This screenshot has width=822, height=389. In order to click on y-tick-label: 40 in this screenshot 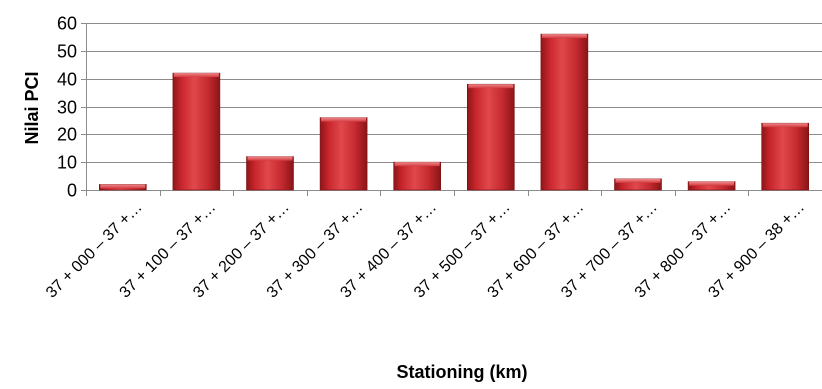, I will do `click(67, 80)`.